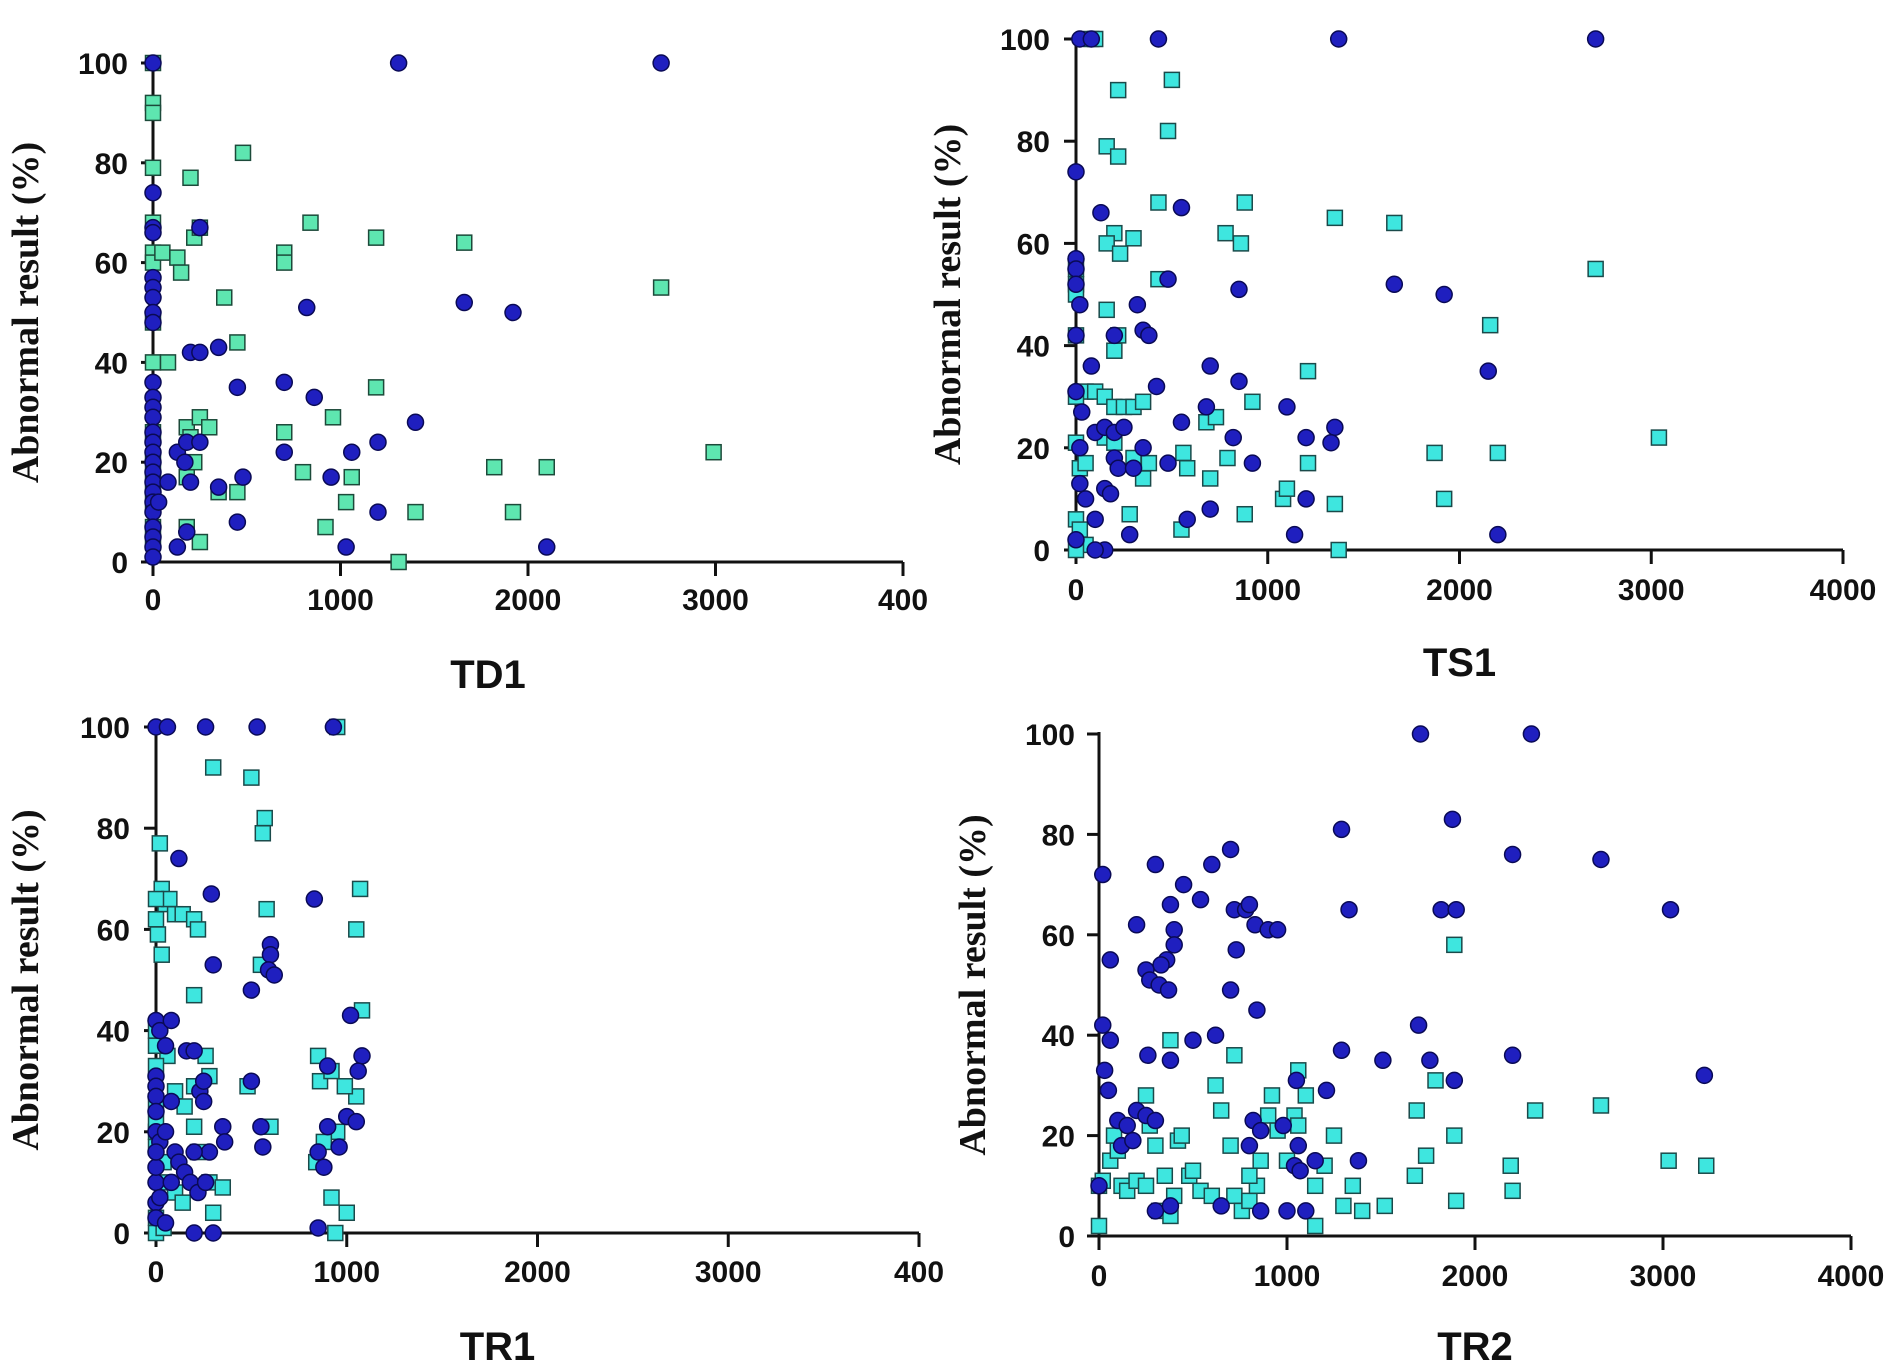  I want to click on y-axis-title: Abnormal result (%), so click(26, 312).